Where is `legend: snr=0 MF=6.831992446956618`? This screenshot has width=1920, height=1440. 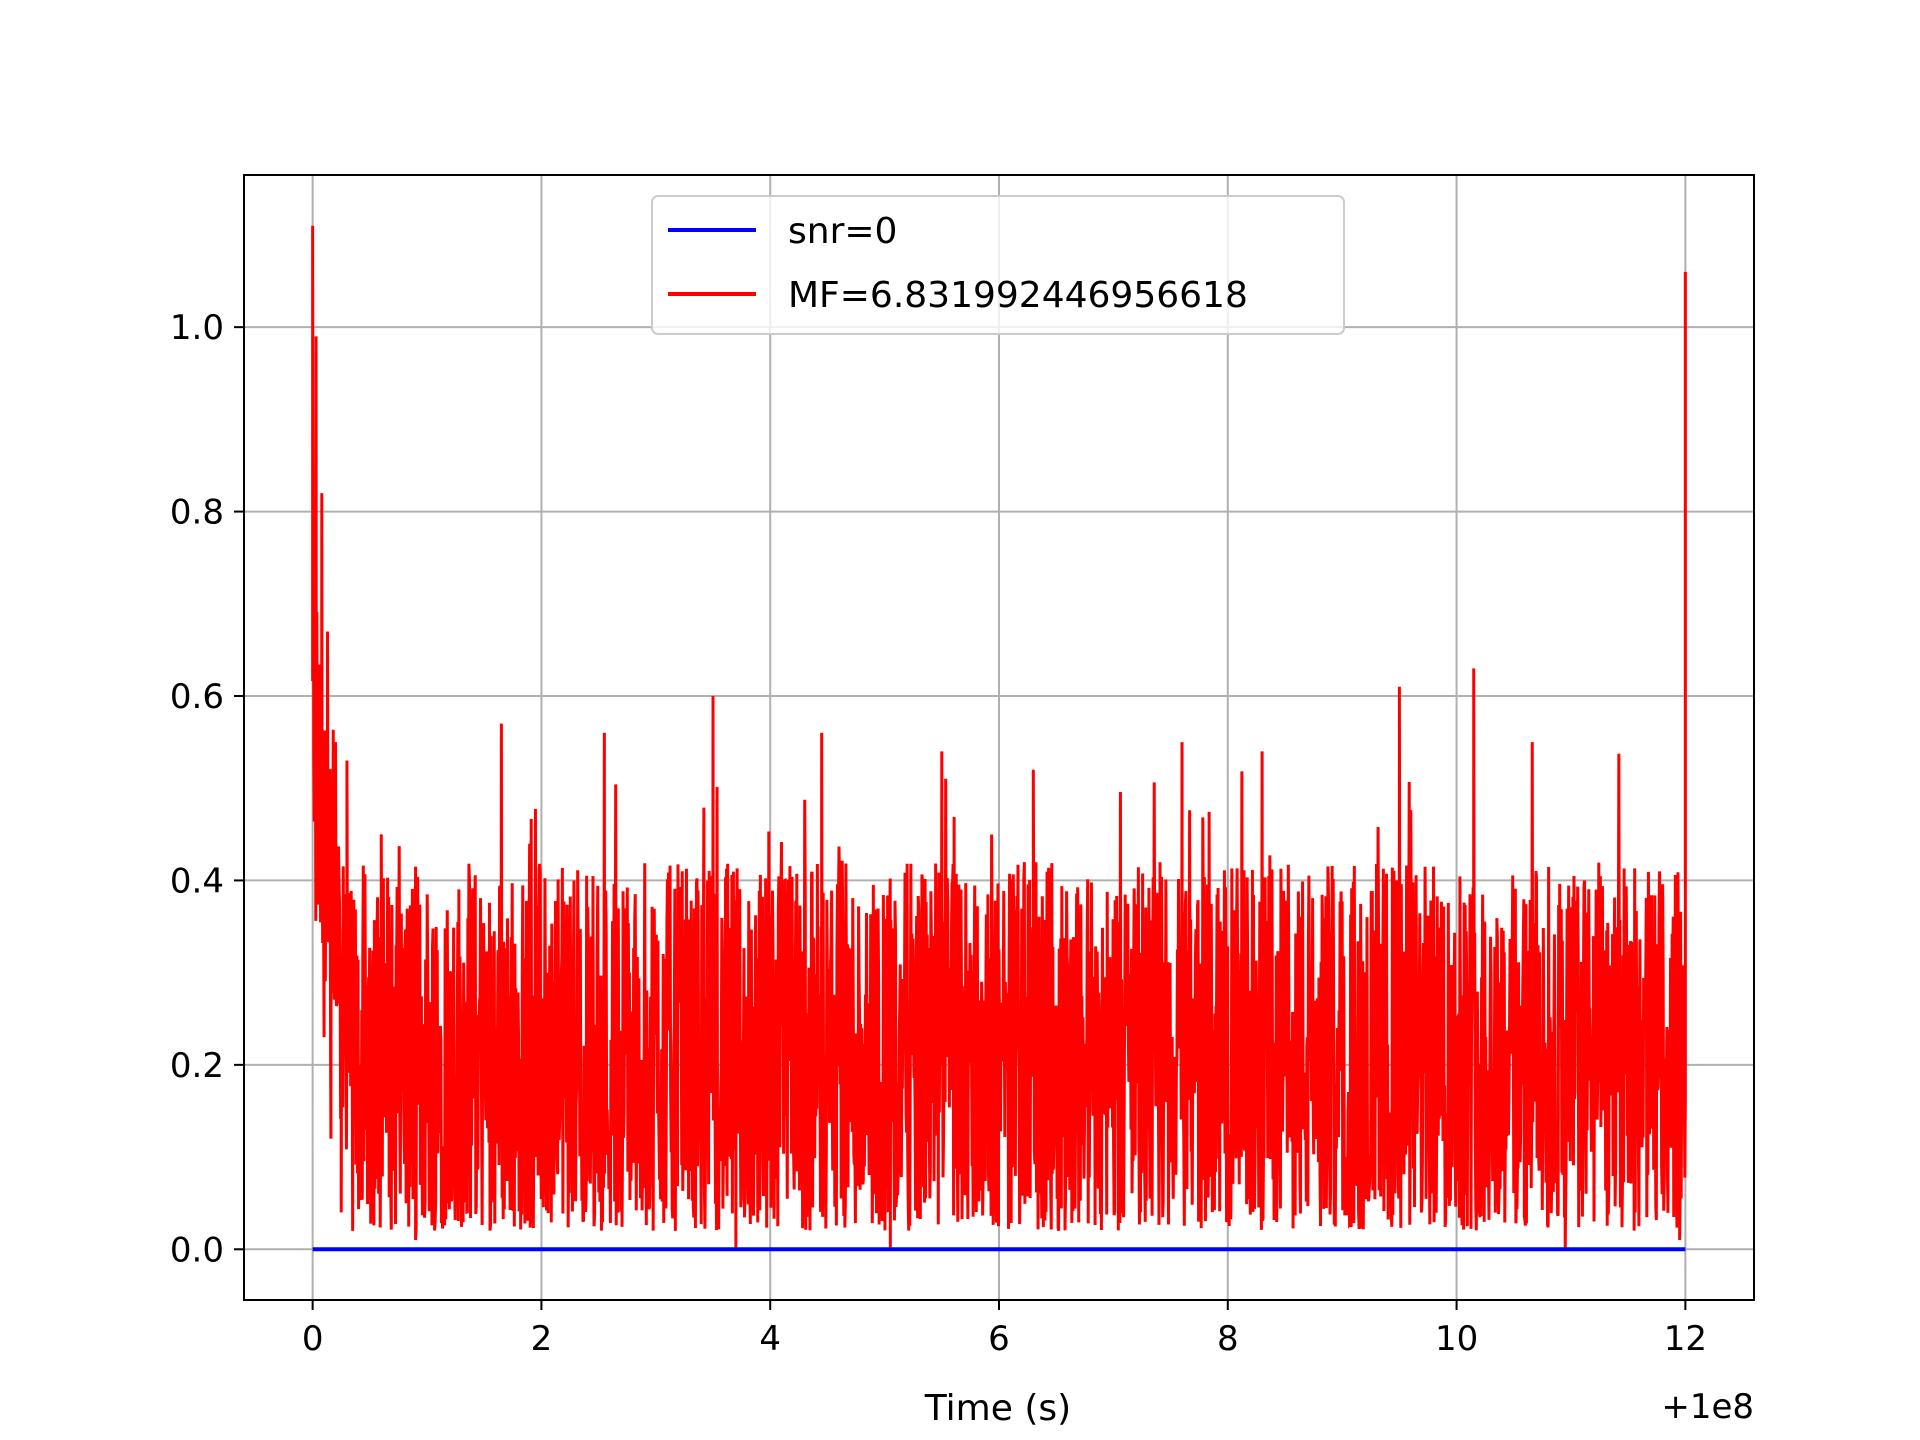
legend: snr=0 MF=6.831992446956618 is located at coordinates (998, 265).